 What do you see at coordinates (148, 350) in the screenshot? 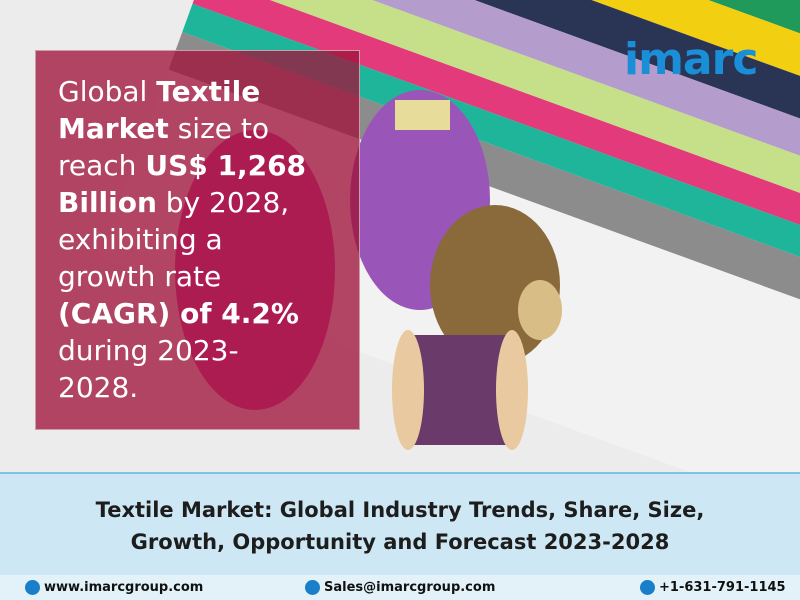
I see `headline-text: during 2023-` at bounding box center [148, 350].